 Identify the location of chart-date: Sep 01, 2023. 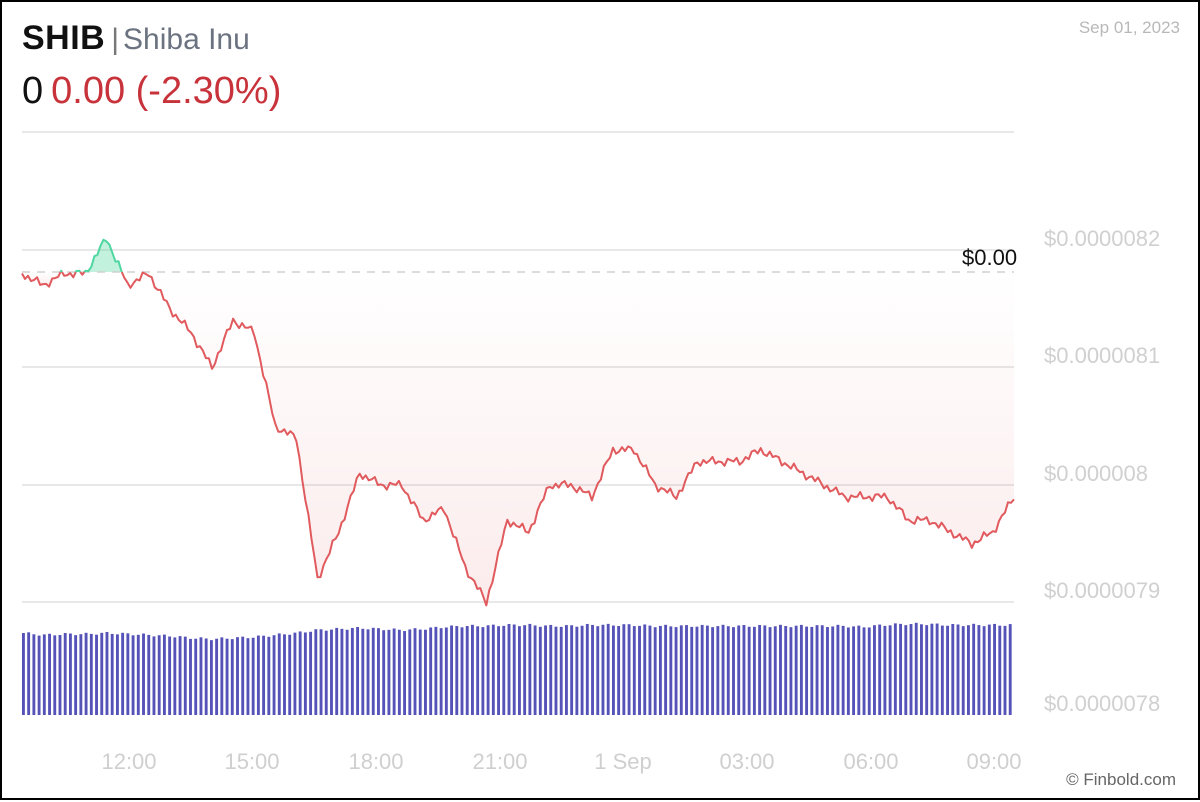
(1129, 27).